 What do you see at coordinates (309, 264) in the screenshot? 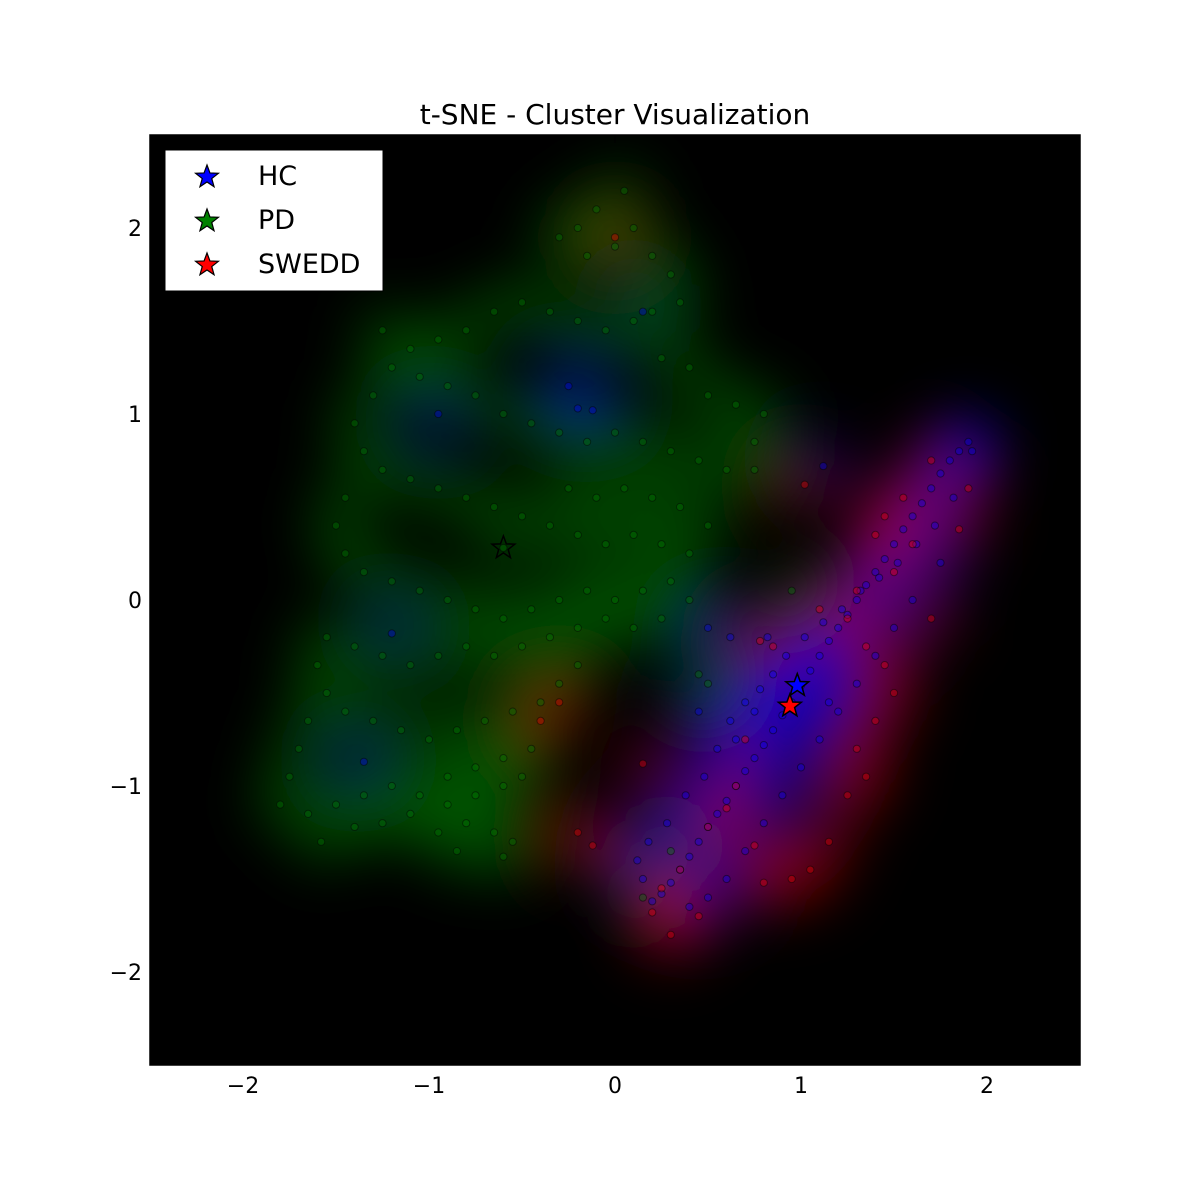
I see `legend-label-swedd: SWEDD` at bounding box center [309, 264].